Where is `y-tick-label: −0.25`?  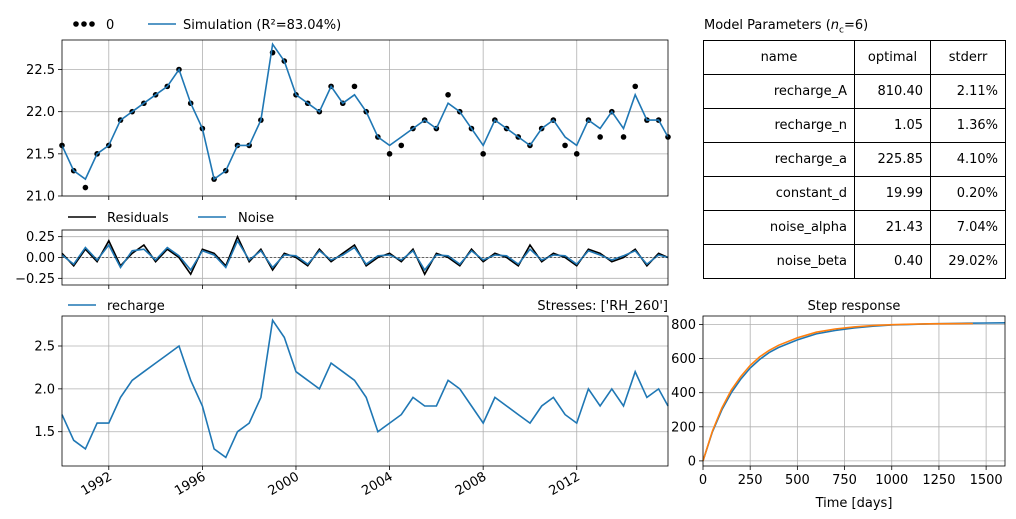 y-tick-label: −0.25 is located at coordinates (35, 279).